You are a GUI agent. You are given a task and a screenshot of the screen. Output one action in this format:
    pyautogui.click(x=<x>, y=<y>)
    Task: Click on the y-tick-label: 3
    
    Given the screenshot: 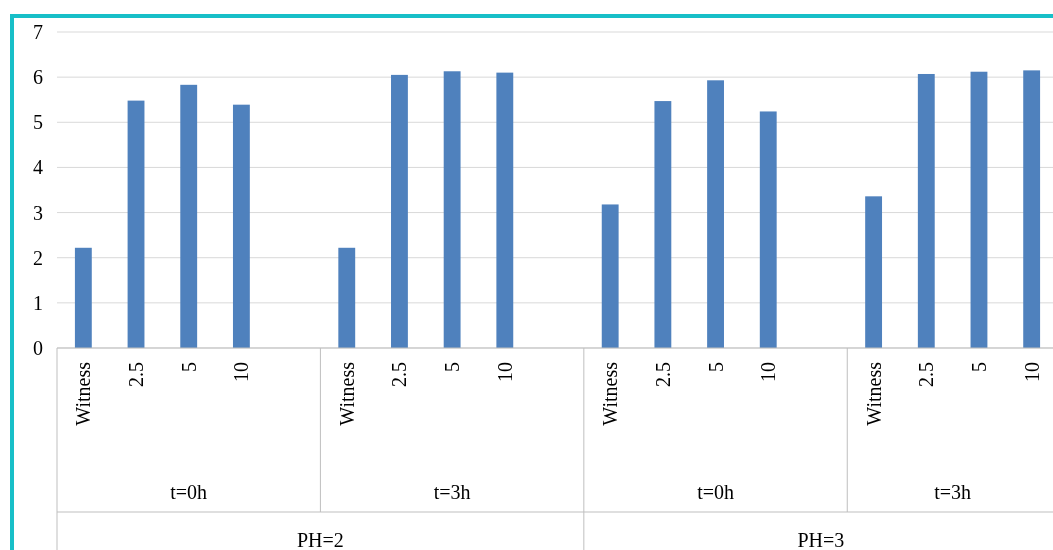 What is the action you would take?
    pyautogui.click(x=38, y=212)
    